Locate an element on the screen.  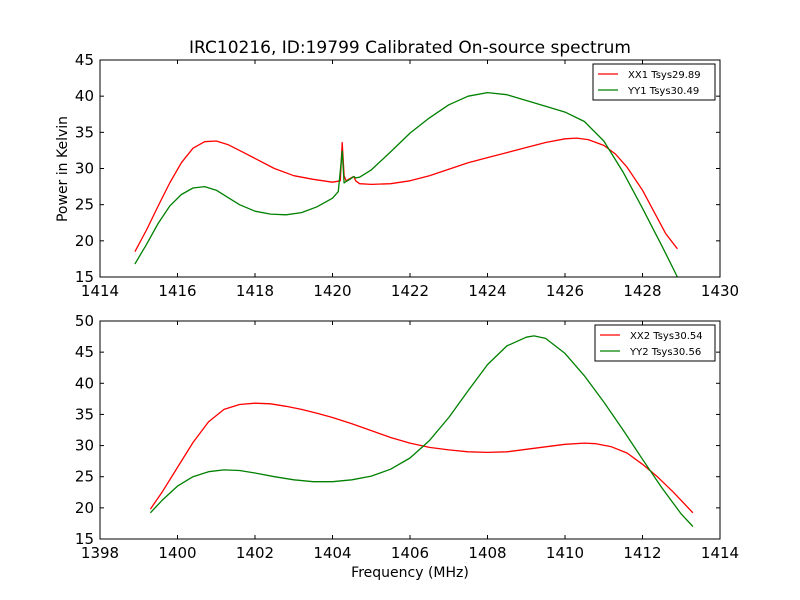
x-tick-label: 1426 is located at coordinates (565, 291).